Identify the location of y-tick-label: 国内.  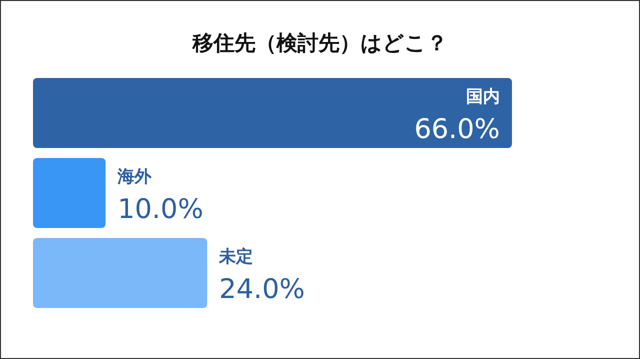
(483, 97).